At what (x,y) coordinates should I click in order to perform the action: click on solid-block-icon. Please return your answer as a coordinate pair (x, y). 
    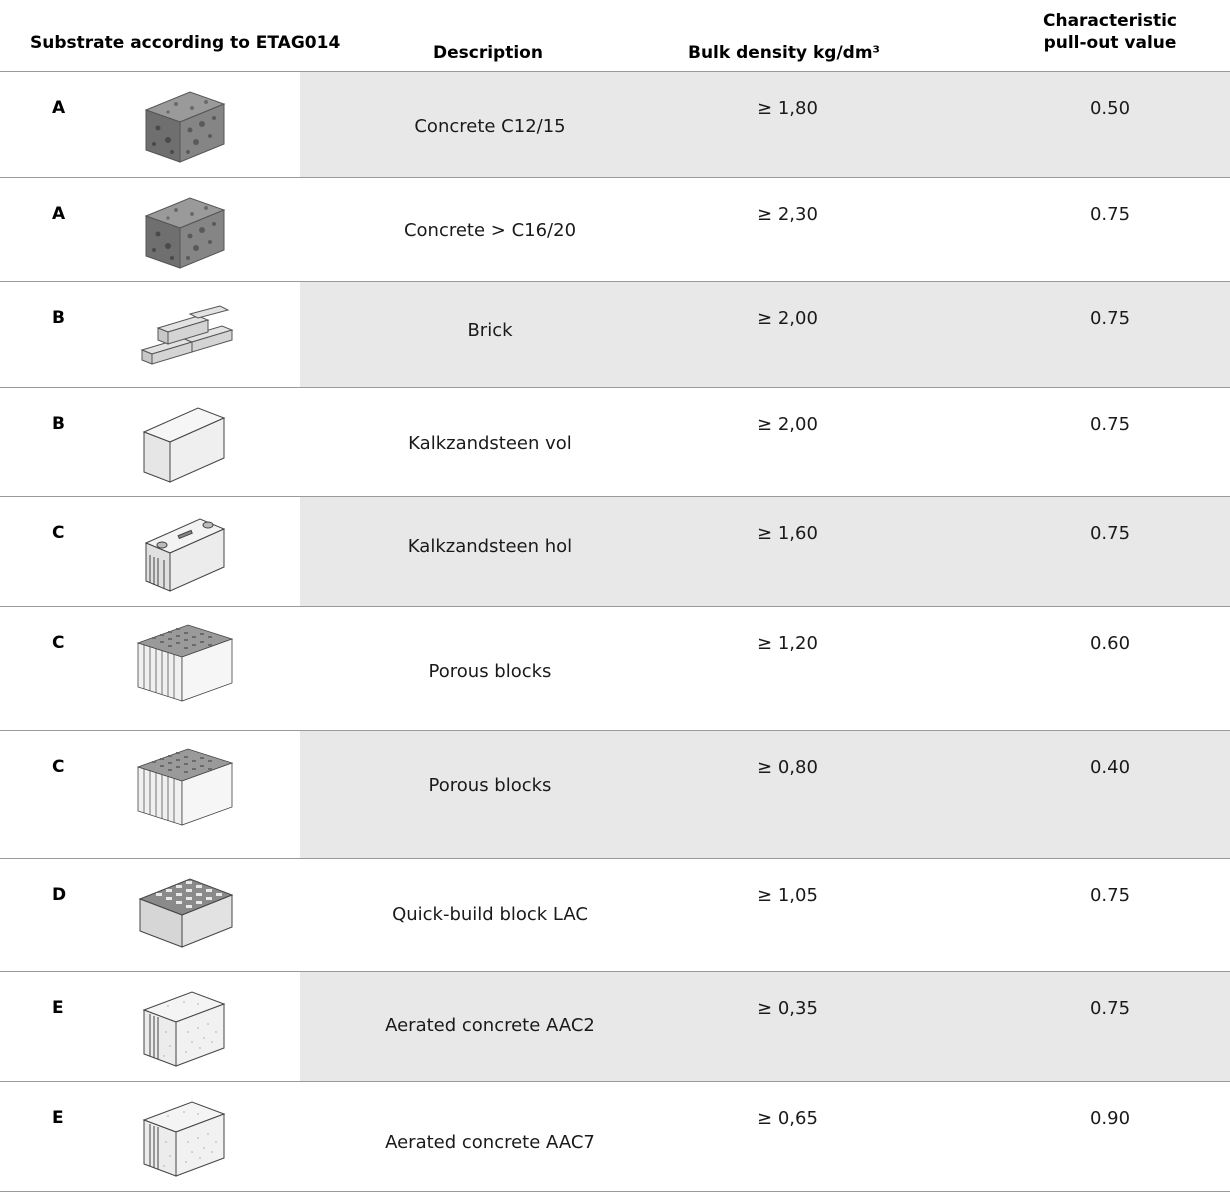
    Looking at the image, I should click on (183, 441).